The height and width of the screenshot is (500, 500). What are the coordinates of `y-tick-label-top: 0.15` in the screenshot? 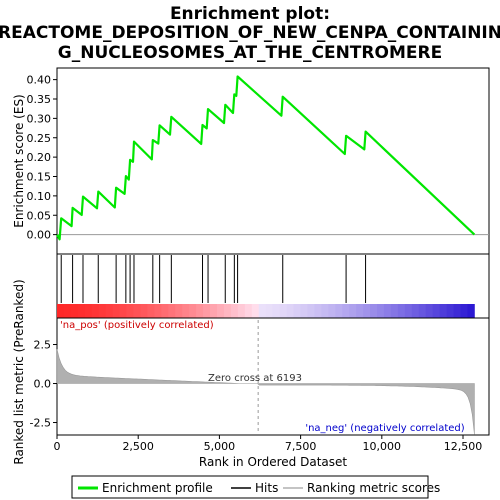 It's located at (39, 177).